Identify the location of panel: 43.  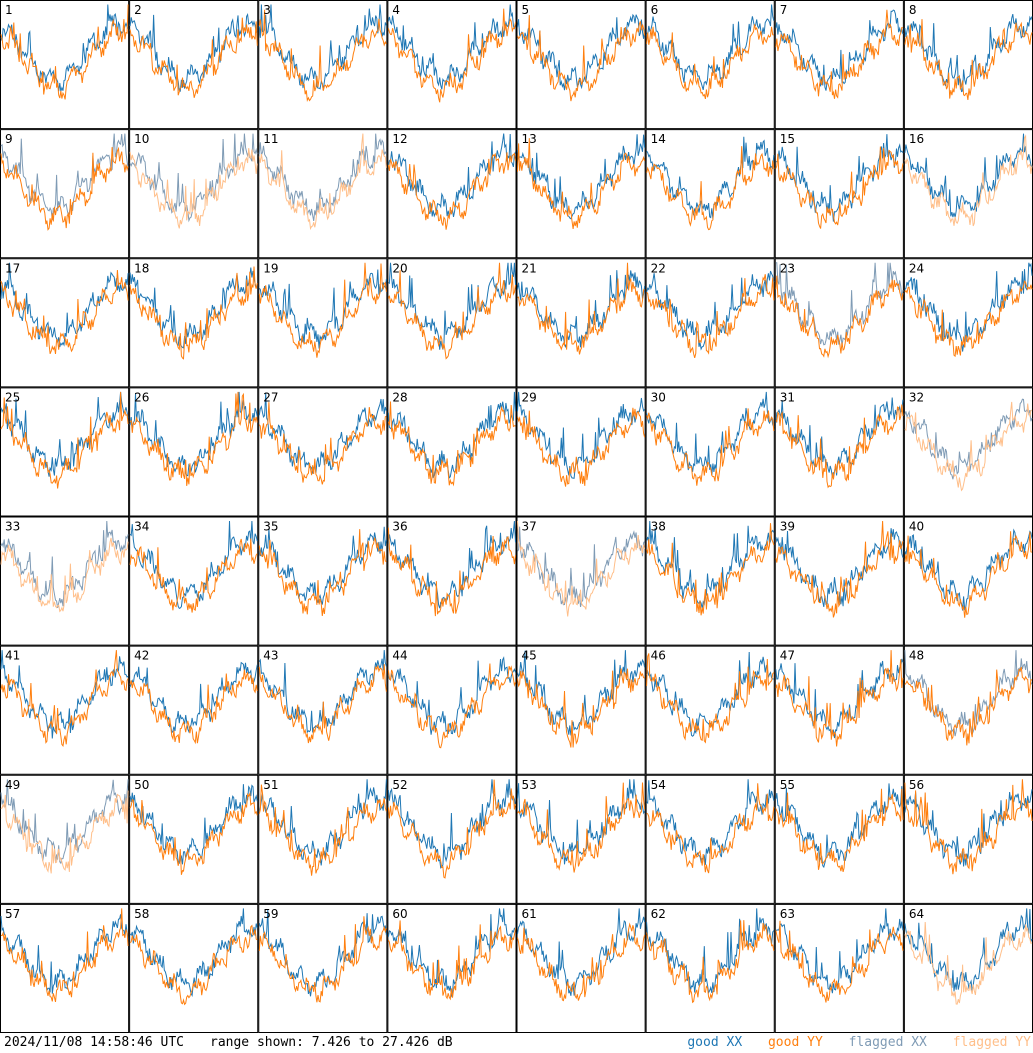
(323, 710).